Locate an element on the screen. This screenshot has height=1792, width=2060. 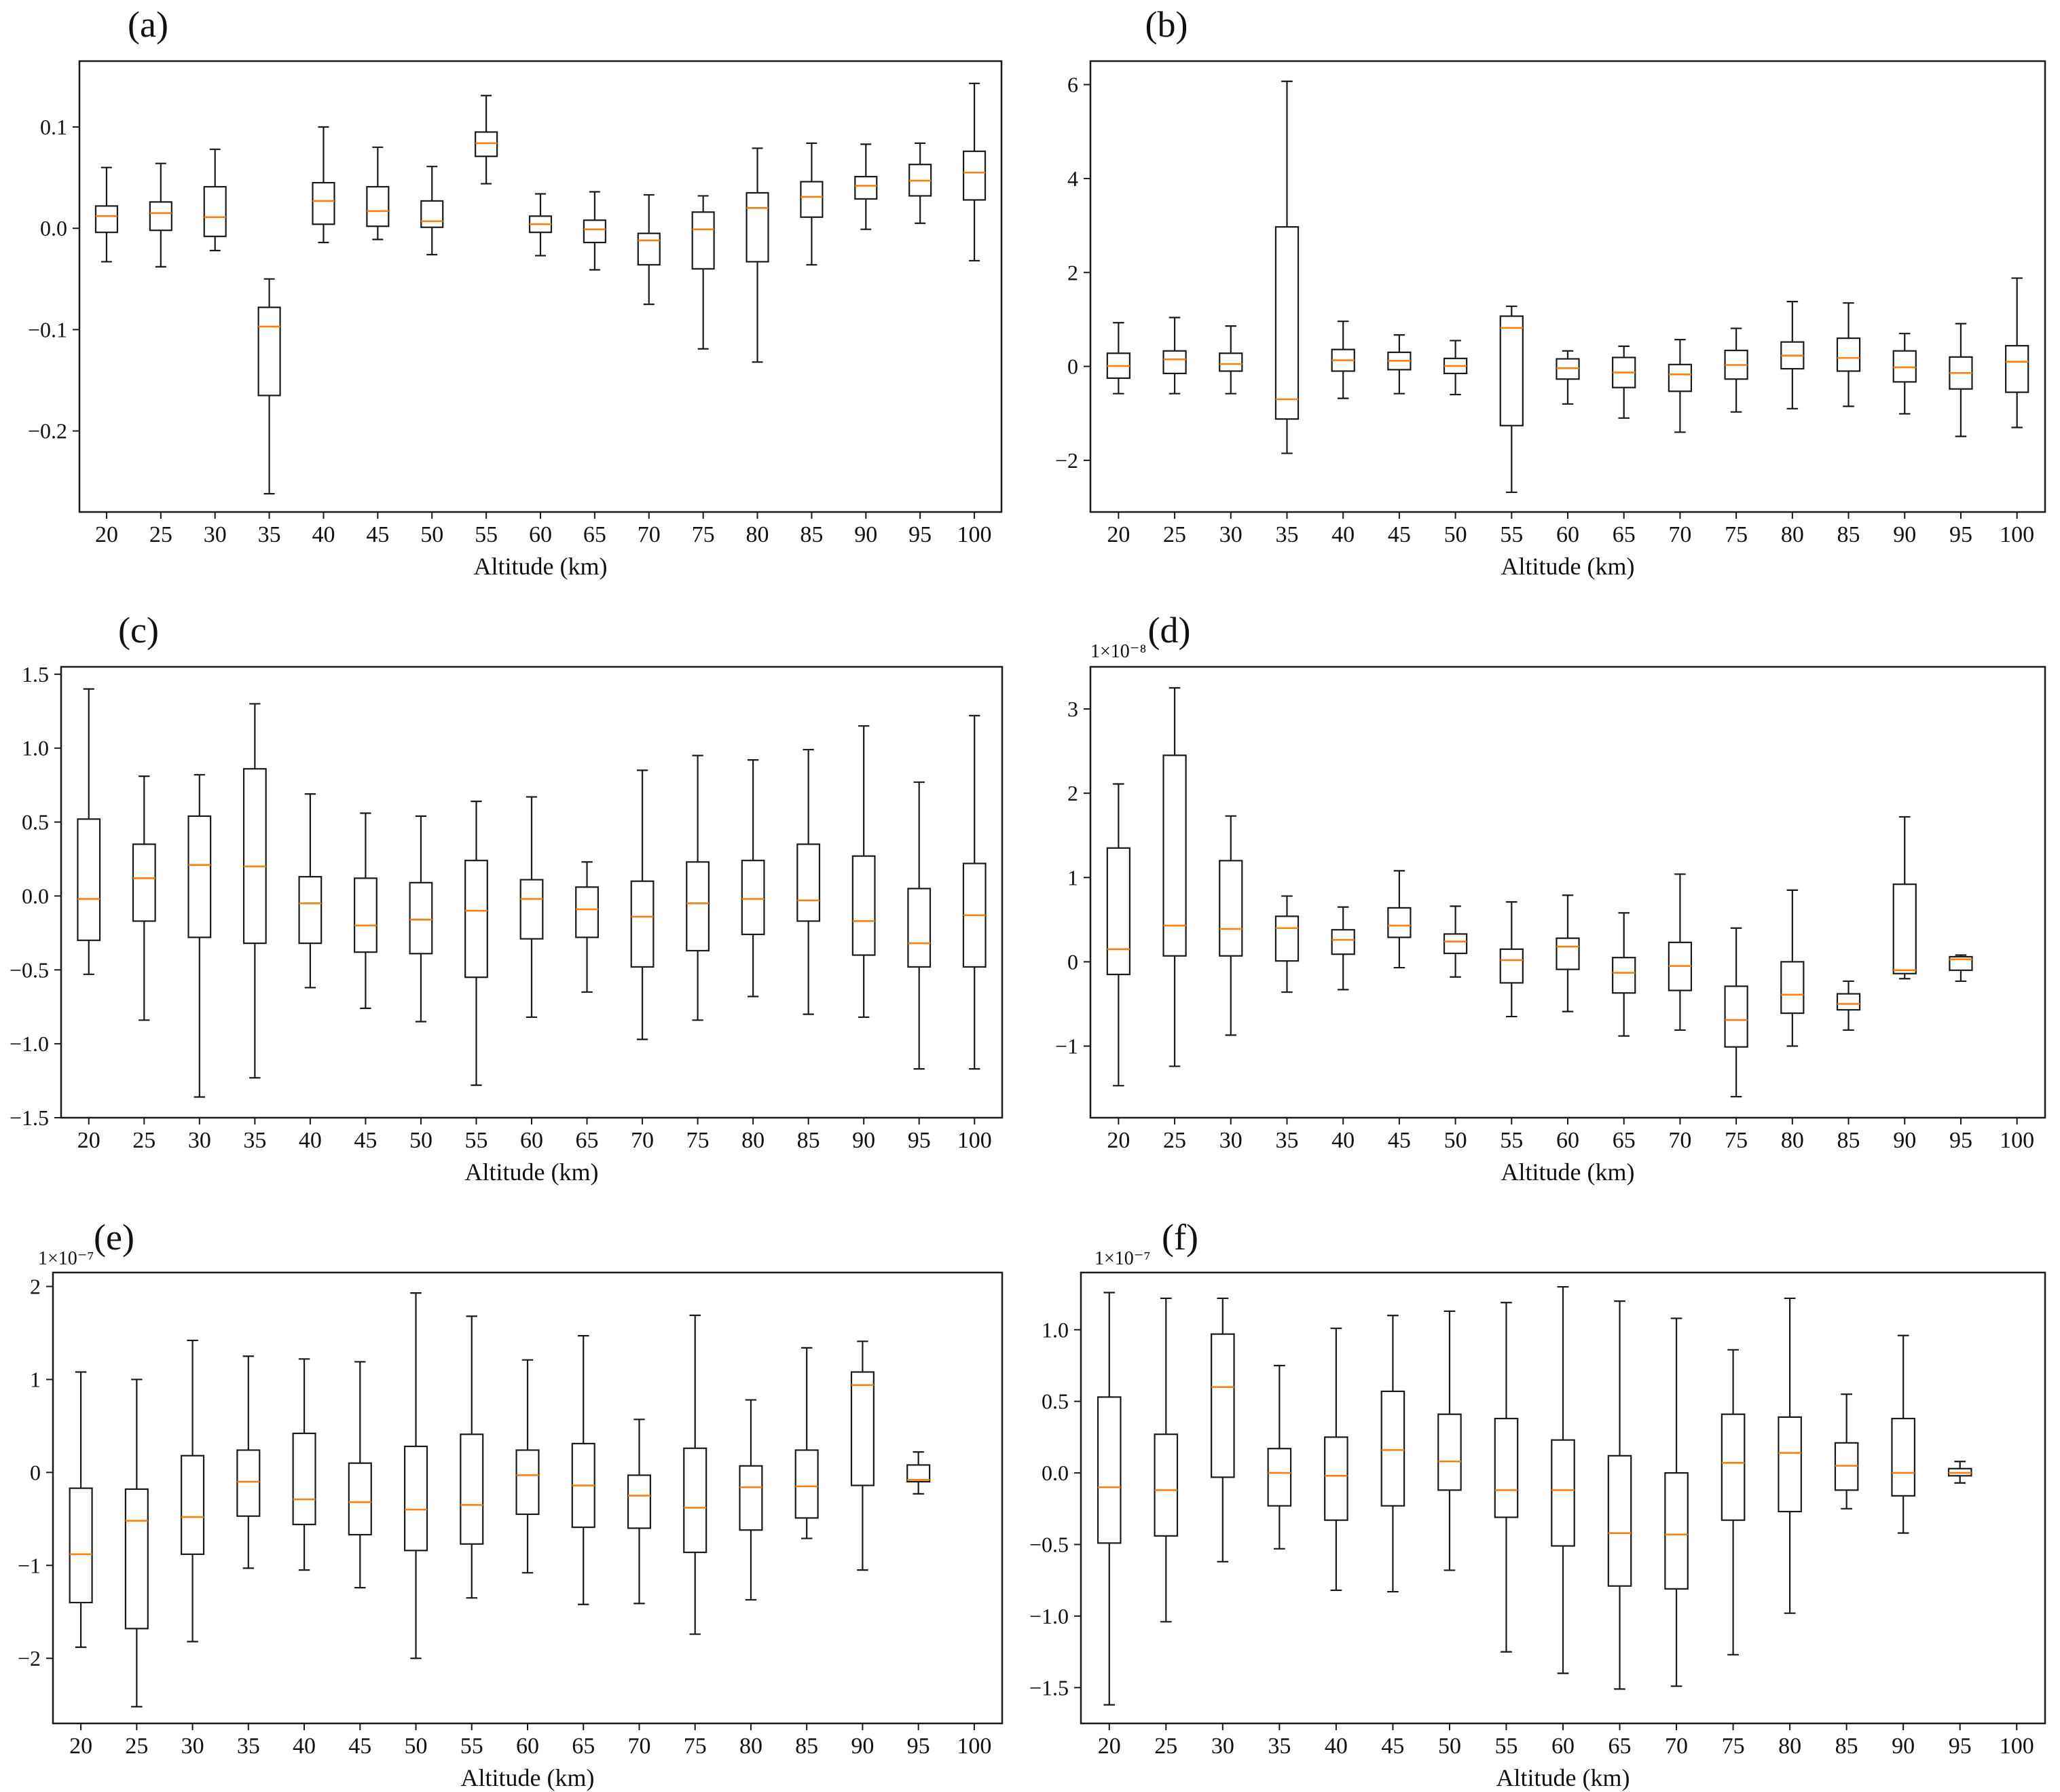
x-tick-label: 20 is located at coordinates (1110, 1746).